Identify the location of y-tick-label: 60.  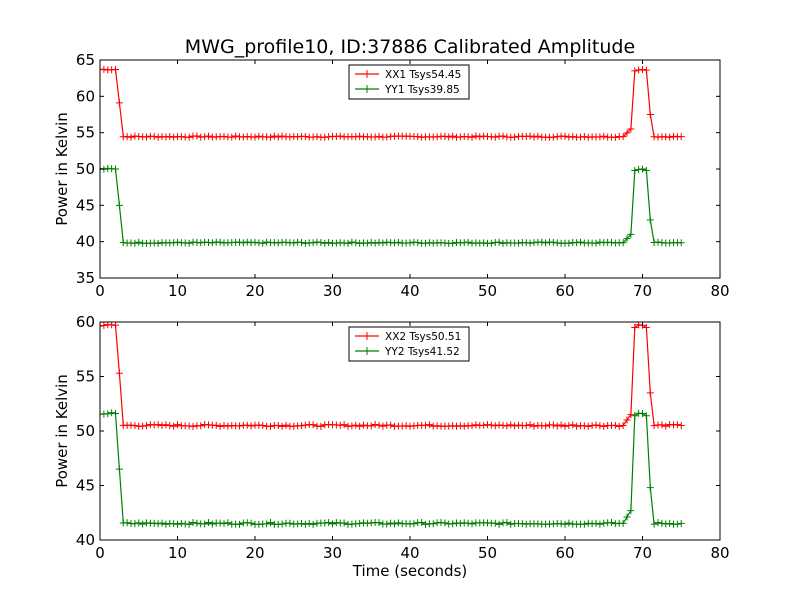
(85, 96).